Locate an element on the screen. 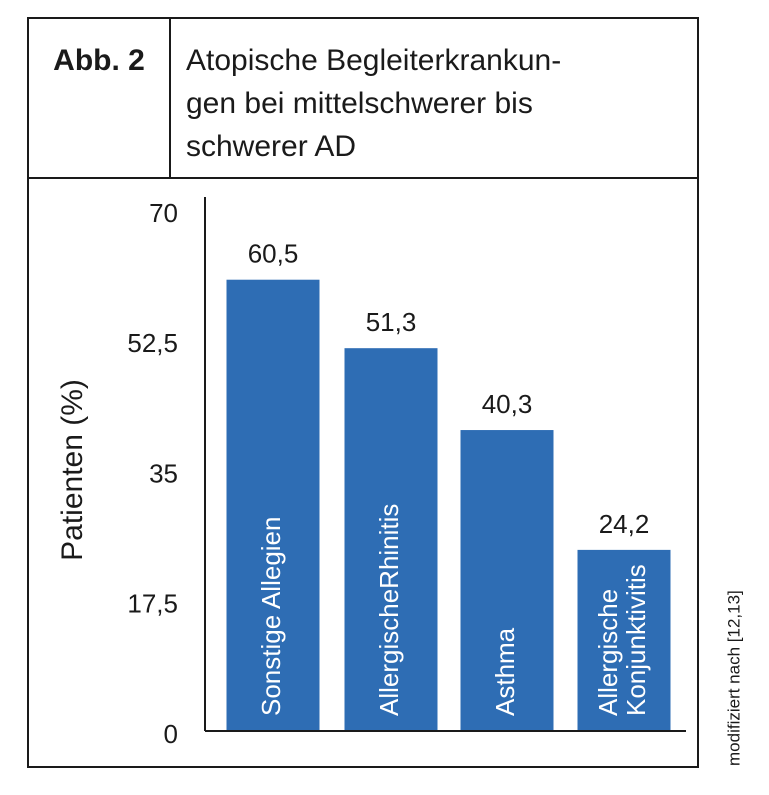  value-label: 40,3 is located at coordinates (507, 404).